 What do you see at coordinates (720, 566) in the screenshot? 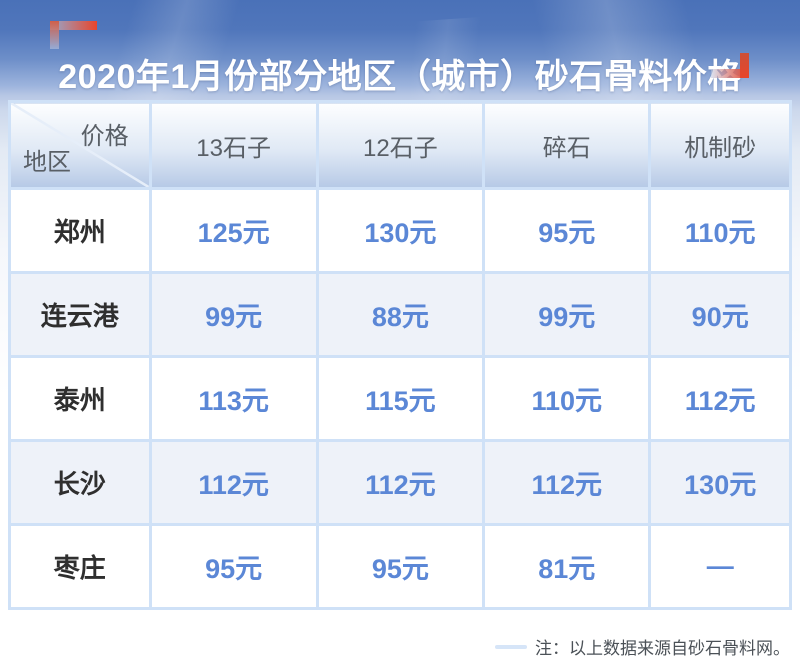
I see `price-value: —` at bounding box center [720, 566].